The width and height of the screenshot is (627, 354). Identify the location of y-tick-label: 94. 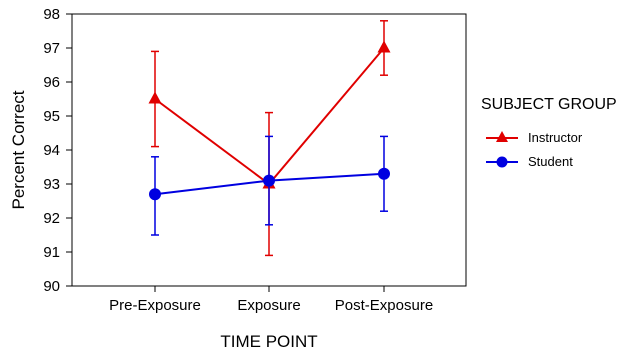
(51, 150).